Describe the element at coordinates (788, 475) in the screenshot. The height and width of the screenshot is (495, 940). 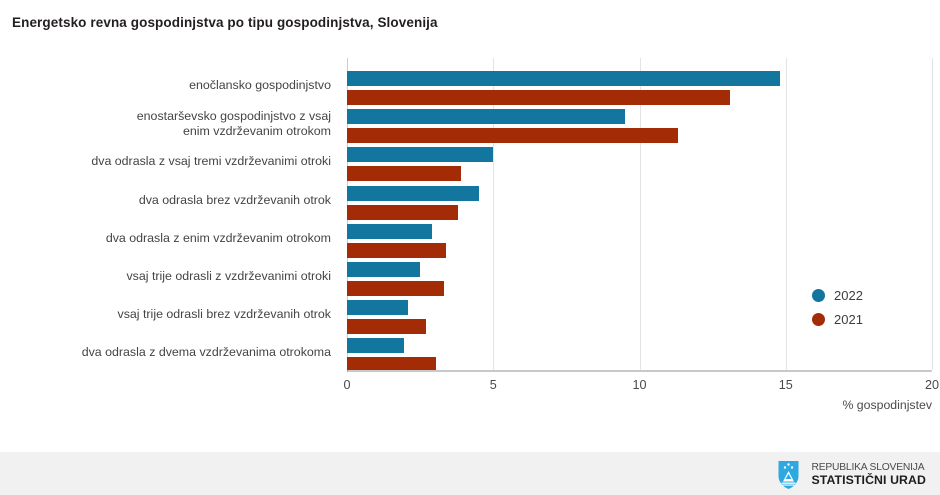
I see `slovenia-coat-of-arms-icon` at that location.